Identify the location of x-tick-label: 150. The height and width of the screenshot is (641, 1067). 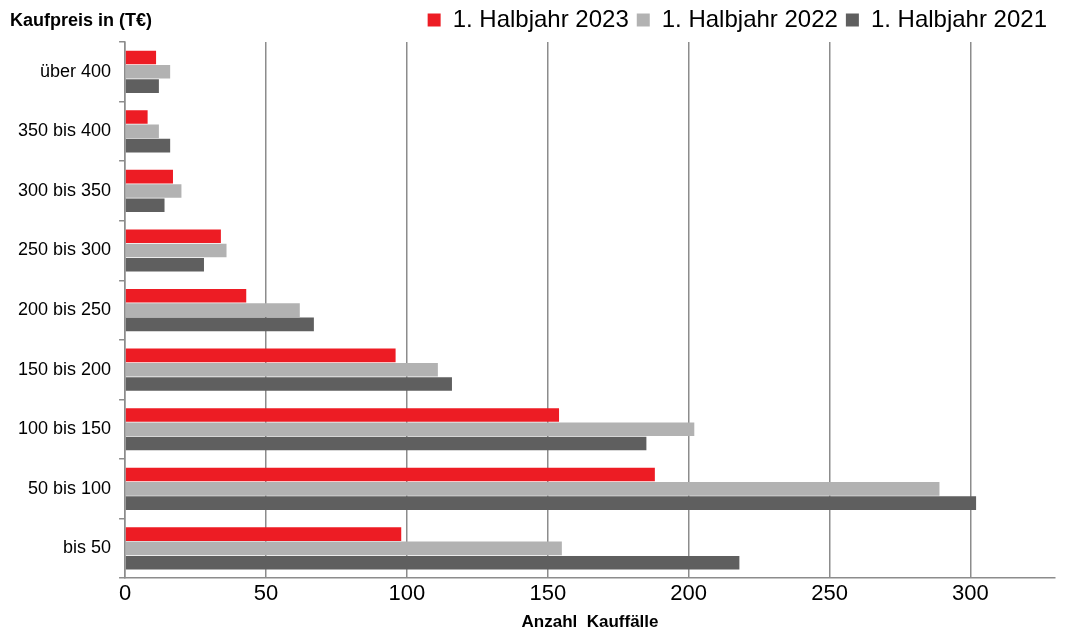
(548, 593).